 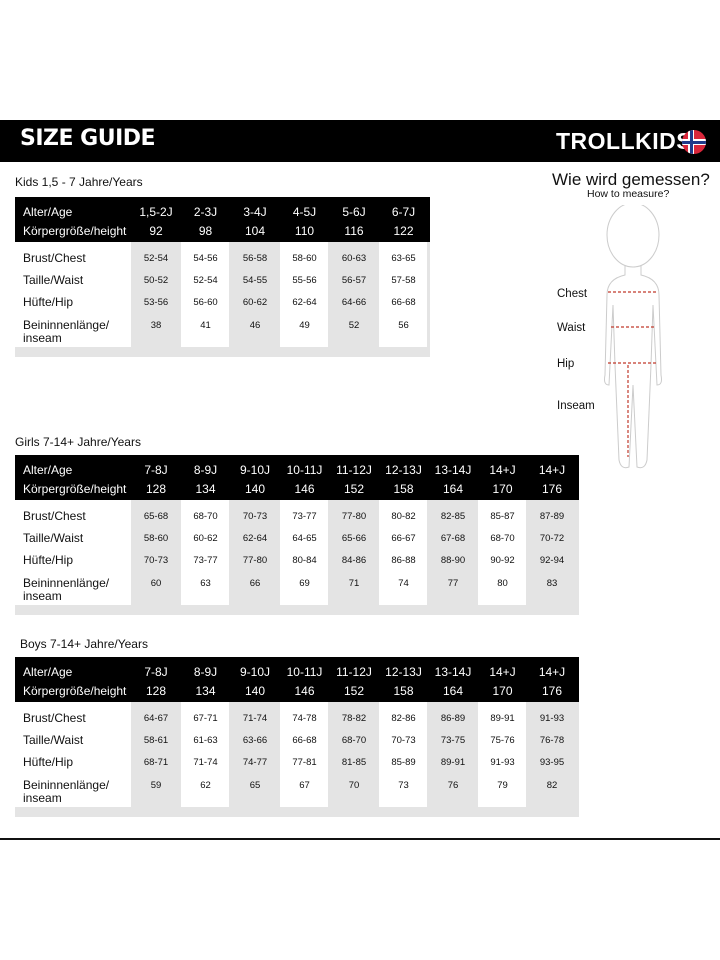 I want to click on chest-cell: 77-80, so click(x=354, y=516).